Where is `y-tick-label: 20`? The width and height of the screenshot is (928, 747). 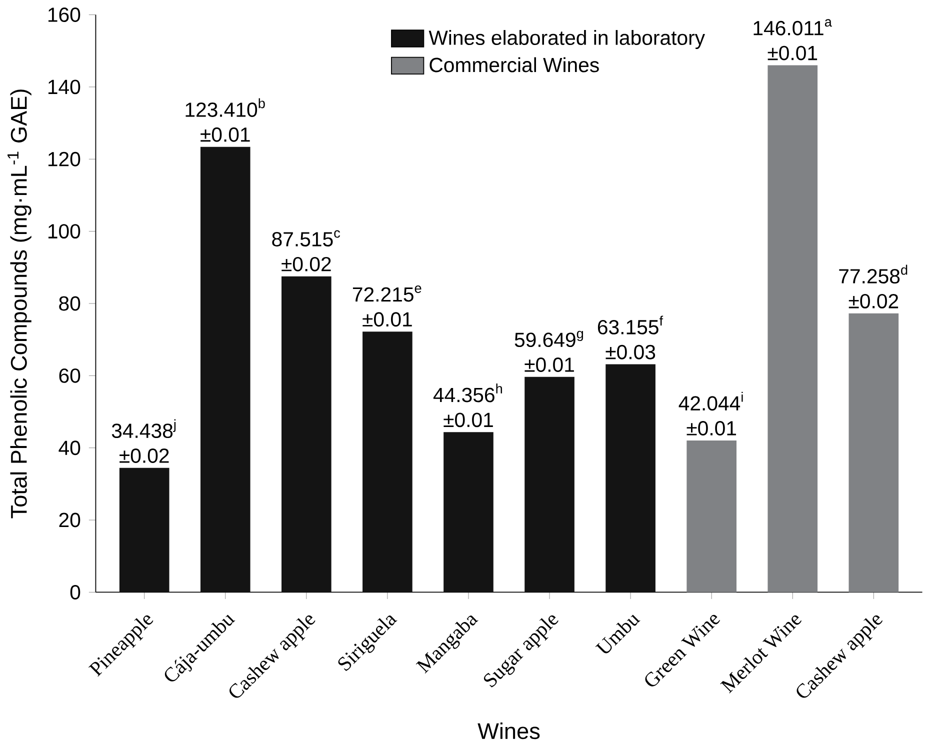 y-tick-label: 20 is located at coordinates (69, 520).